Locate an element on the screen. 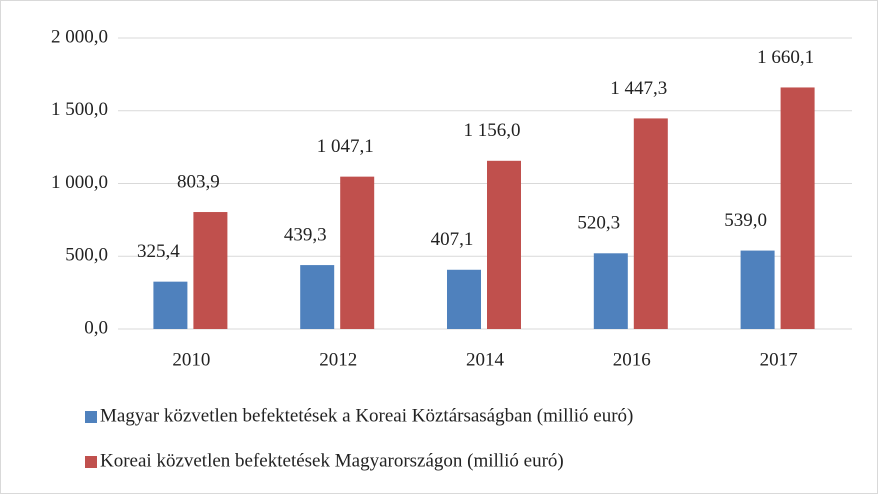  x-tick-label: 2017 is located at coordinates (779, 359).